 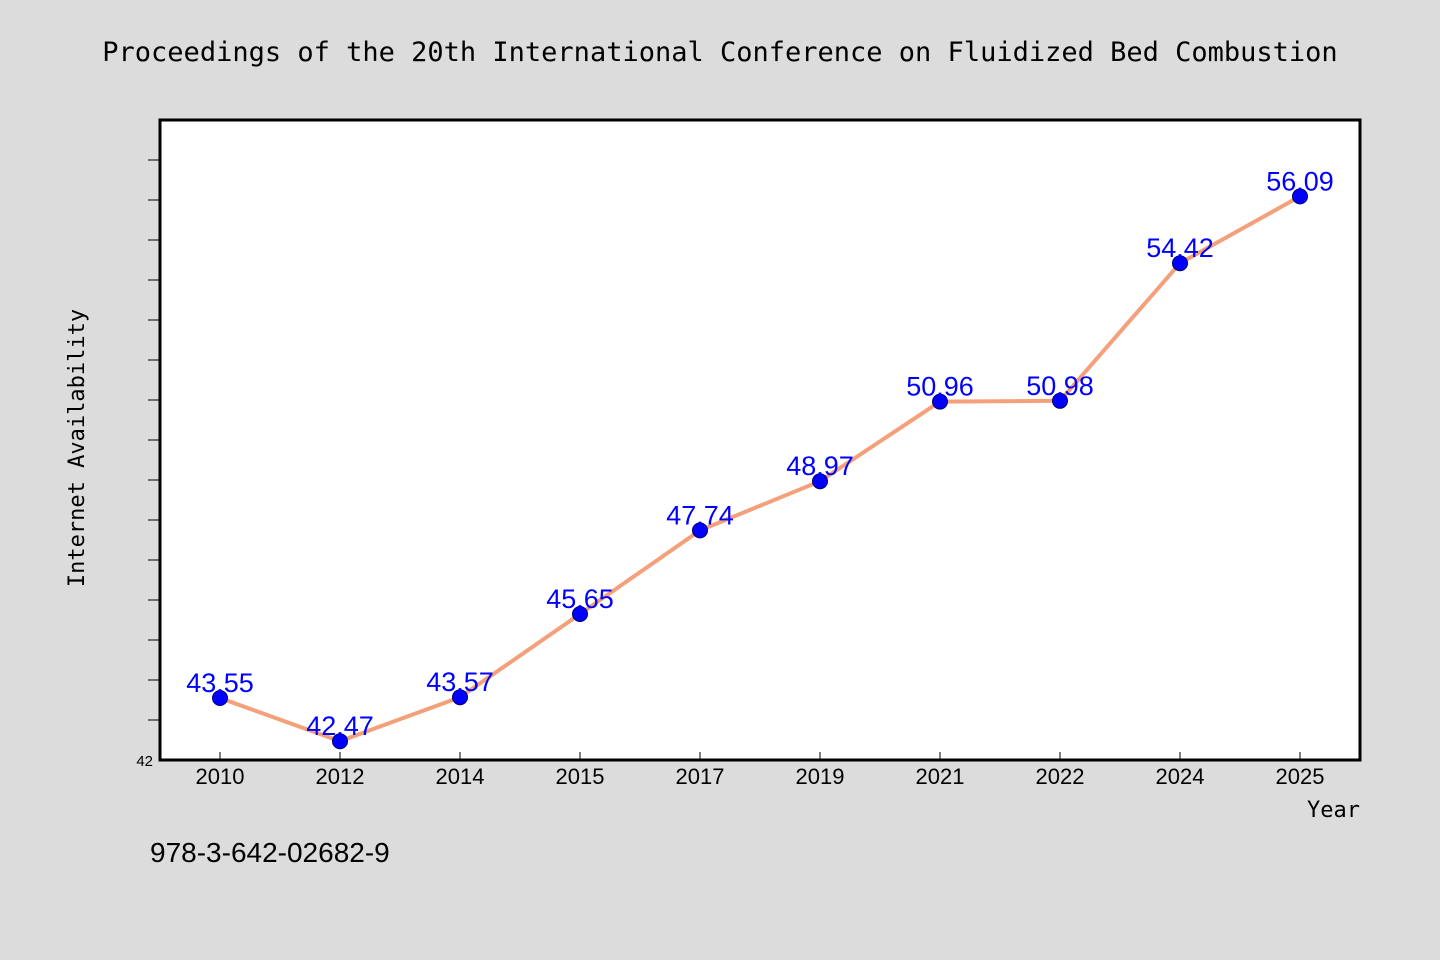 What do you see at coordinates (340, 726) in the screenshot?
I see `data-label: 42.47` at bounding box center [340, 726].